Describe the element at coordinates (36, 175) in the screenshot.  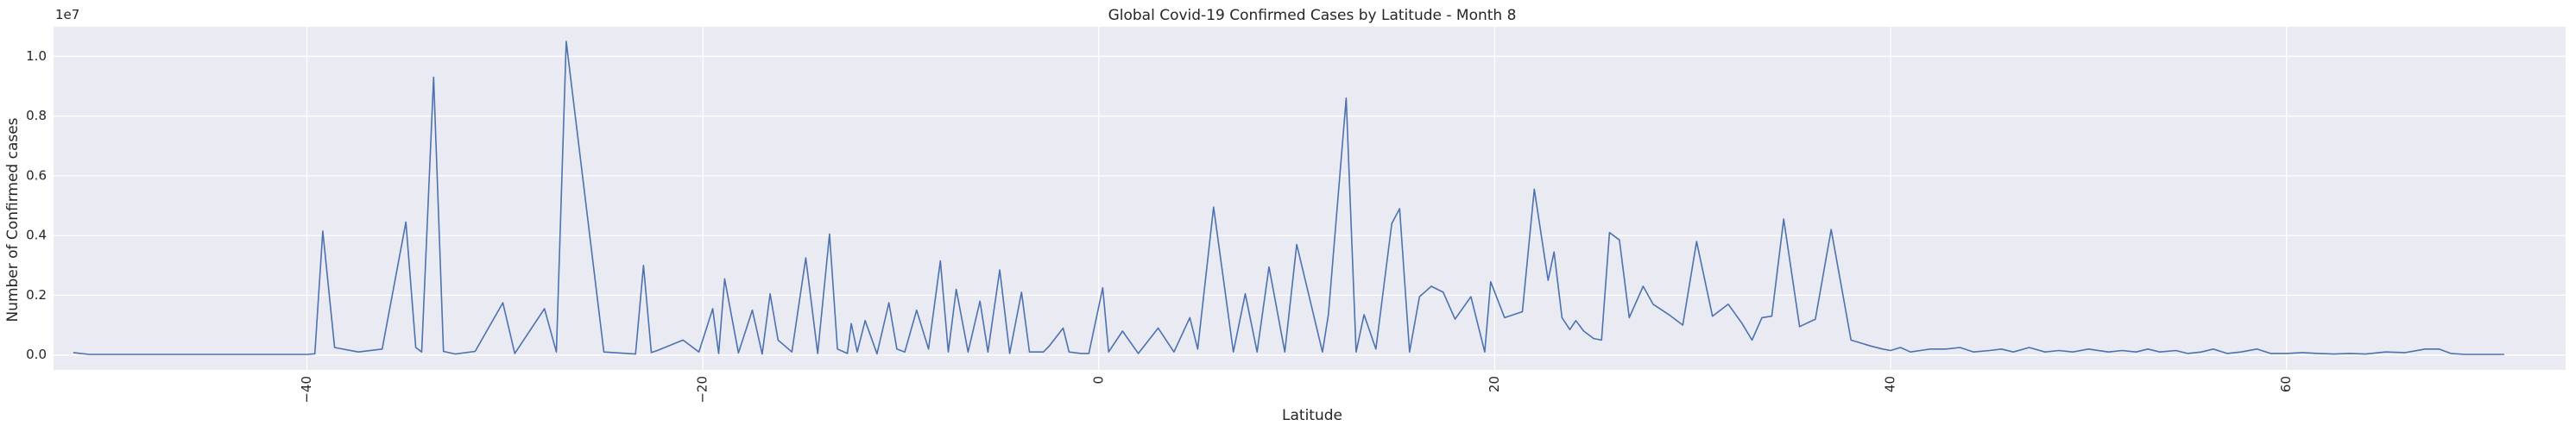
I see `y-tick-label: 0.6` at that location.